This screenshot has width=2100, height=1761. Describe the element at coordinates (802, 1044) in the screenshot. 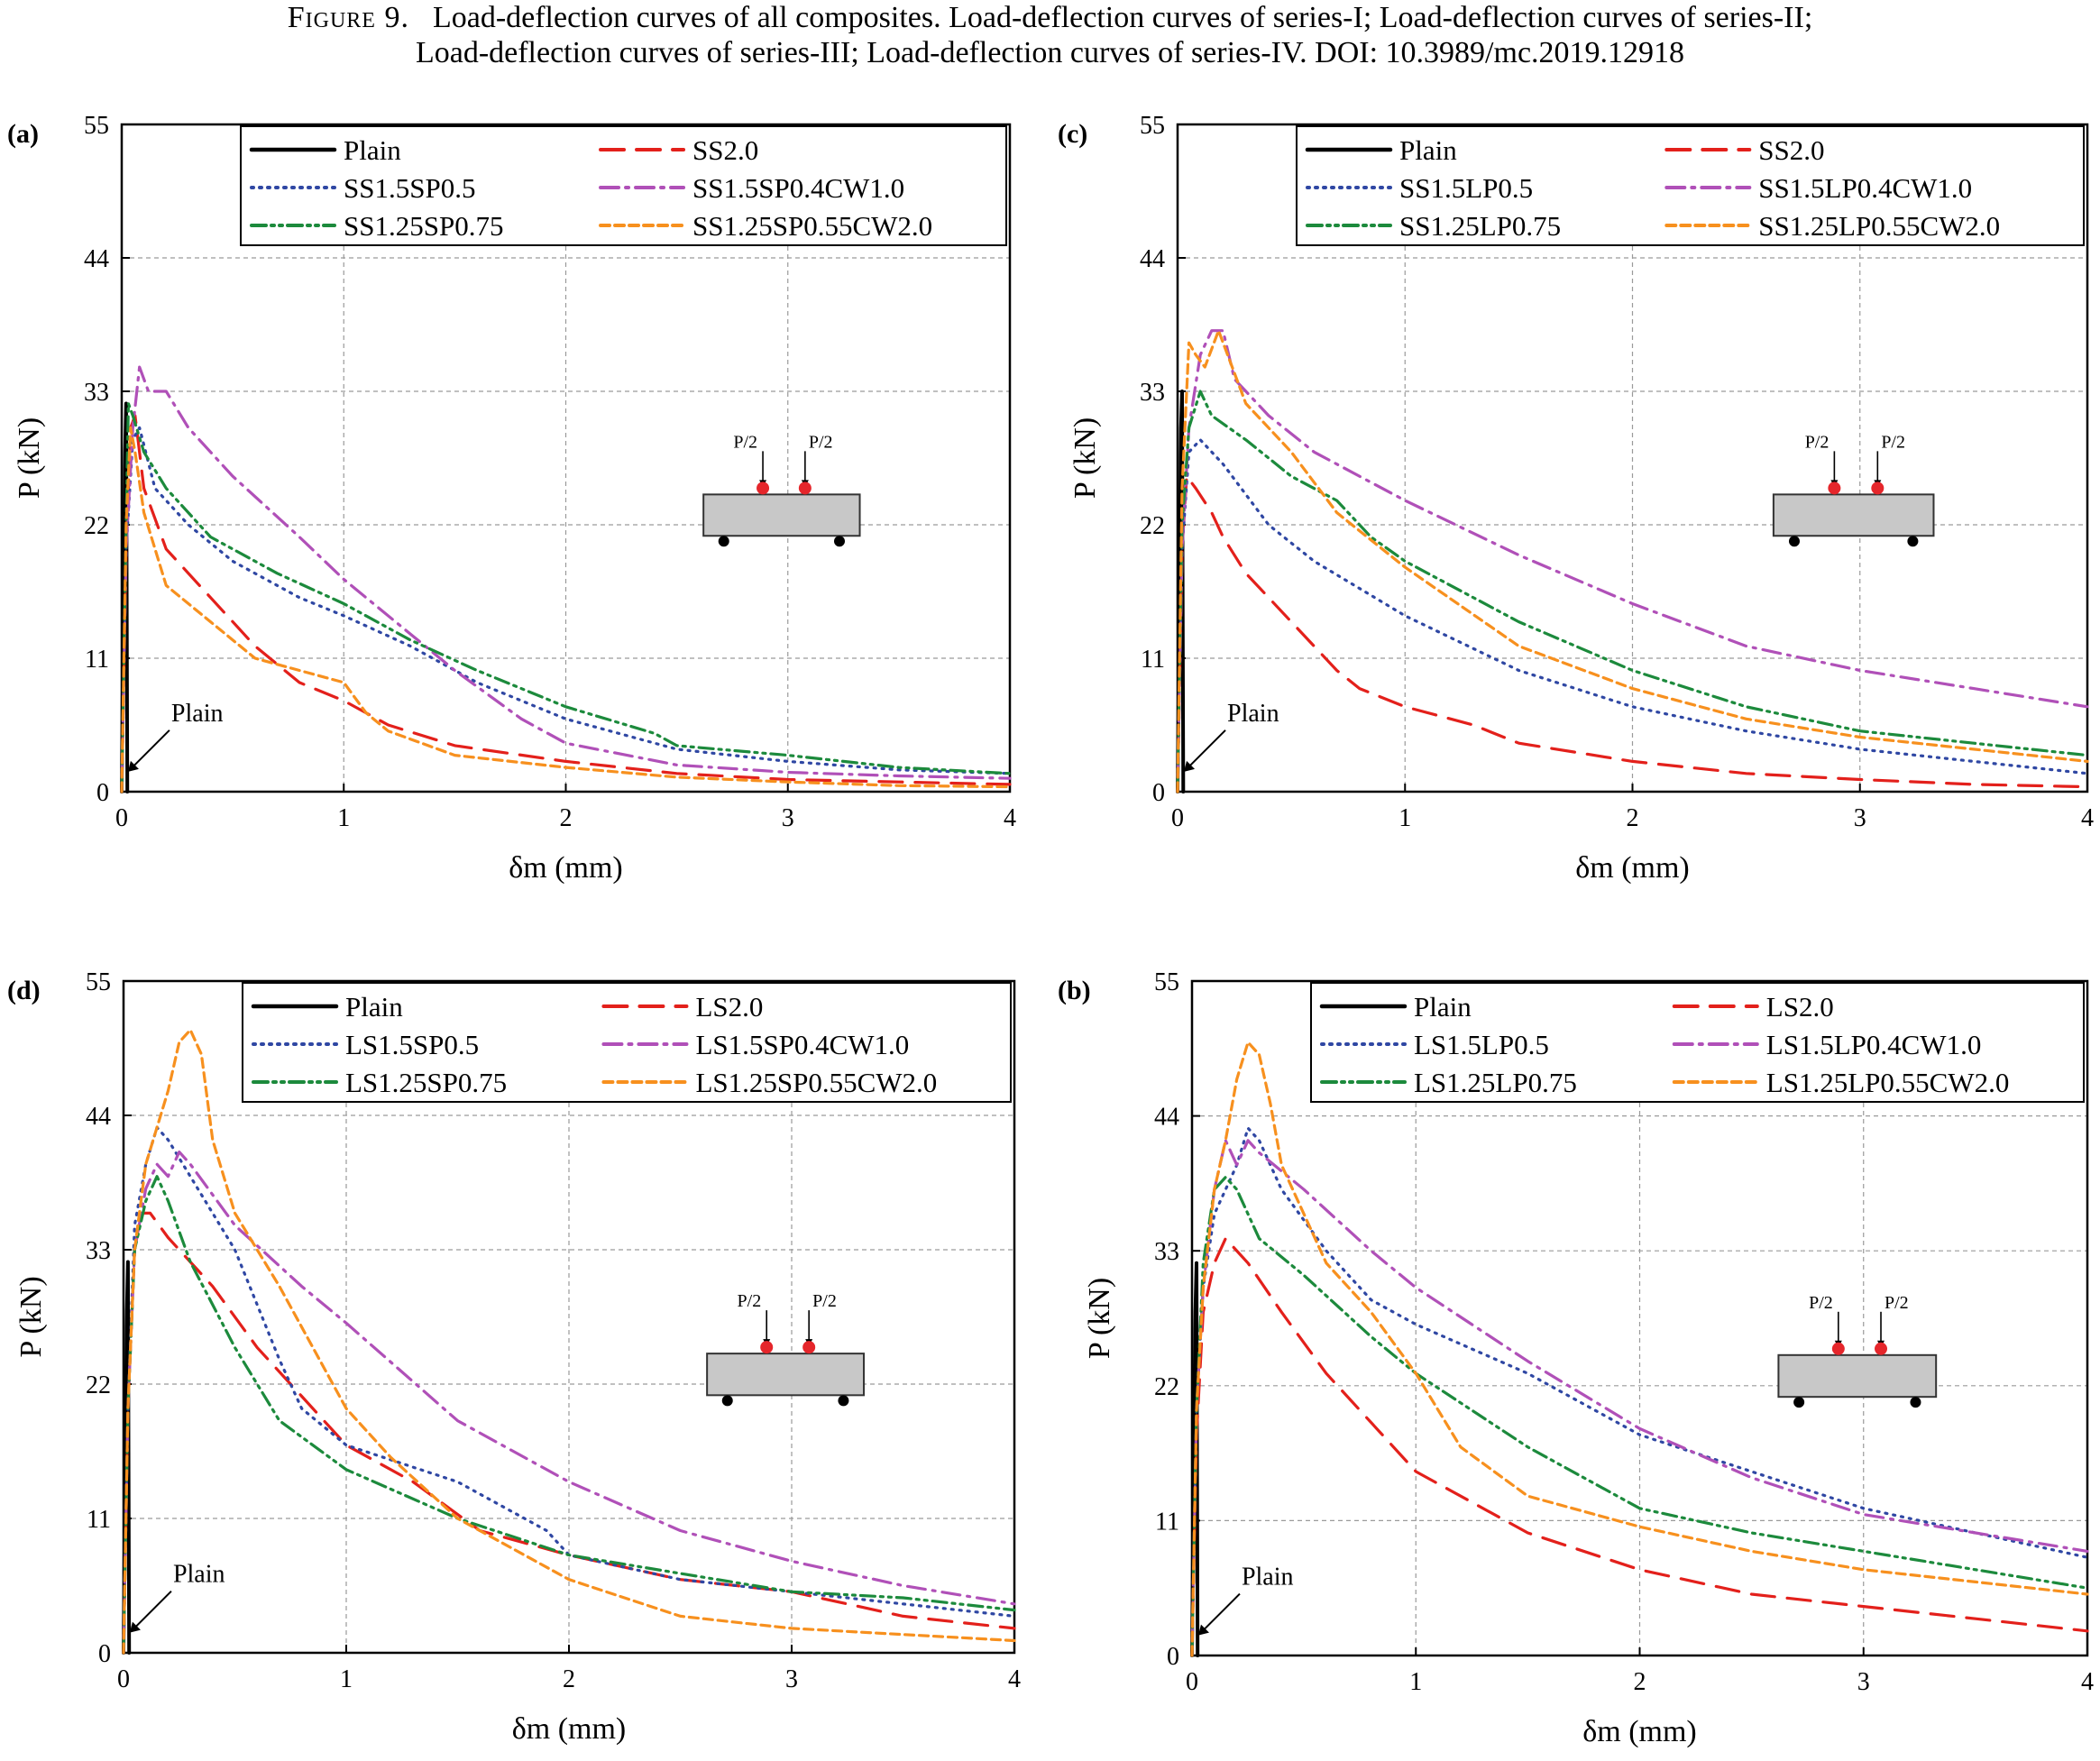

I see `legend-label-3: LS1.5SP0.4CW1.0` at that location.